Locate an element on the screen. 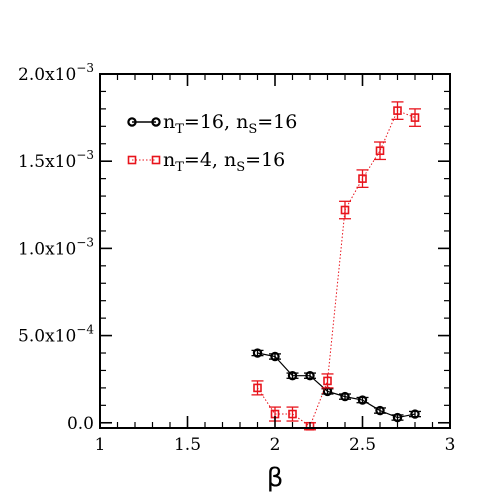 The width and height of the screenshot is (500, 500). x-tick-label: 1.5 is located at coordinates (187, 445).